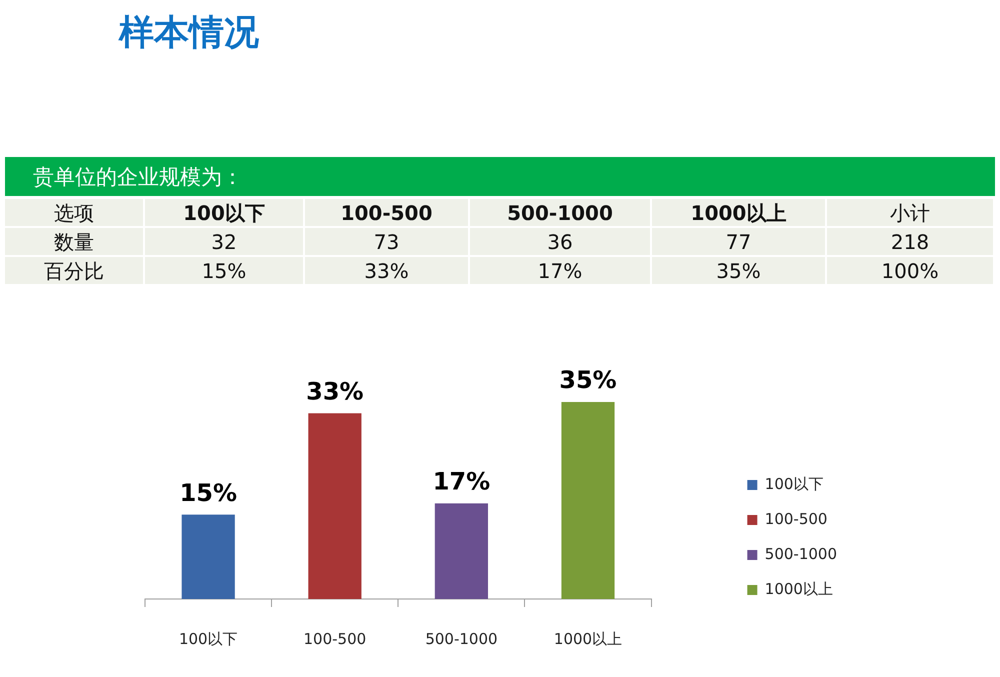 The image size is (1000, 677). Describe the element at coordinates (208, 639) in the screenshot. I see `x-tick-label: 100以下` at that location.